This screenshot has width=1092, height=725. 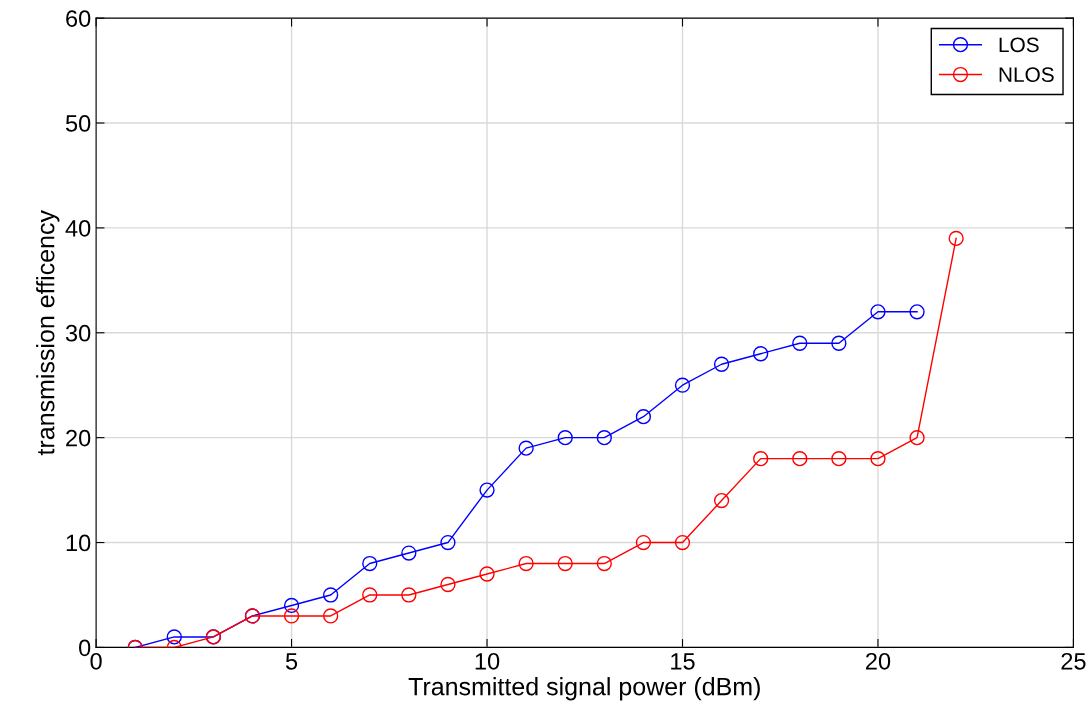 What do you see at coordinates (78, 18) in the screenshot?
I see `y-tick-label: 60` at bounding box center [78, 18].